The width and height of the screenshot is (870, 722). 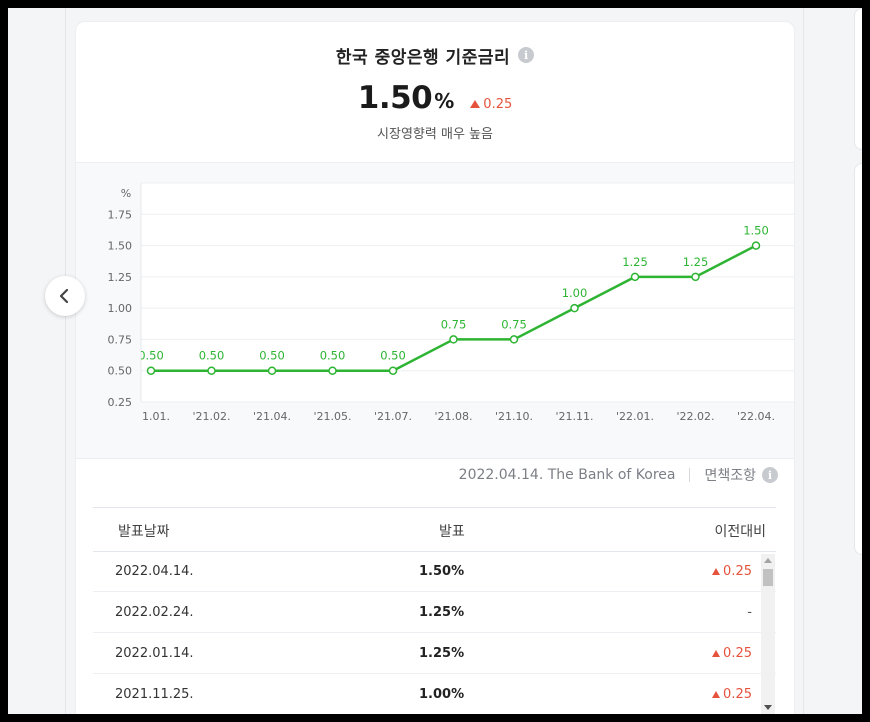 What do you see at coordinates (756, 416) in the screenshot?
I see `x-tick-label: '22.04.` at bounding box center [756, 416].